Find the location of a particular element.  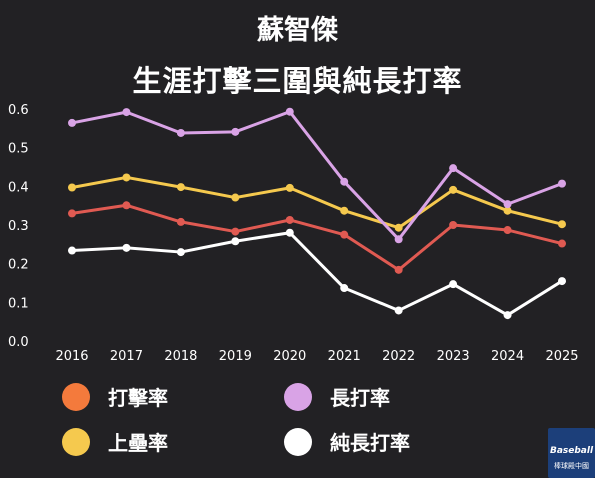

legend-swatch-isolated-power is located at coordinates (298, 441).